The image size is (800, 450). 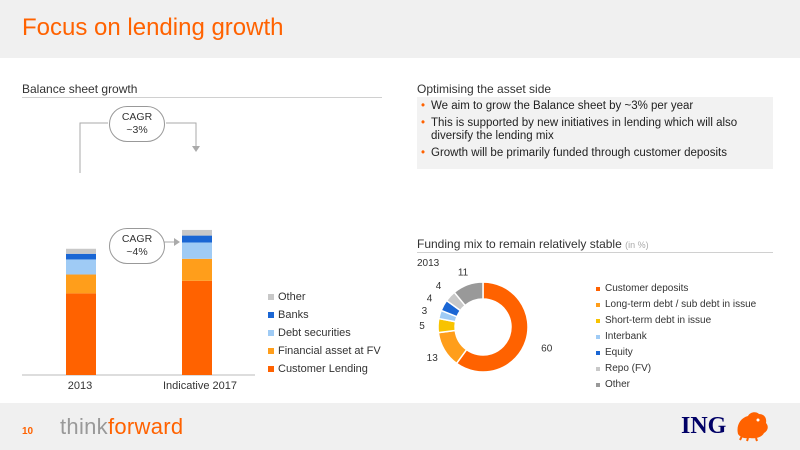 What do you see at coordinates (323, 369) in the screenshot?
I see `legend-label: Customer Lending` at bounding box center [323, 369].